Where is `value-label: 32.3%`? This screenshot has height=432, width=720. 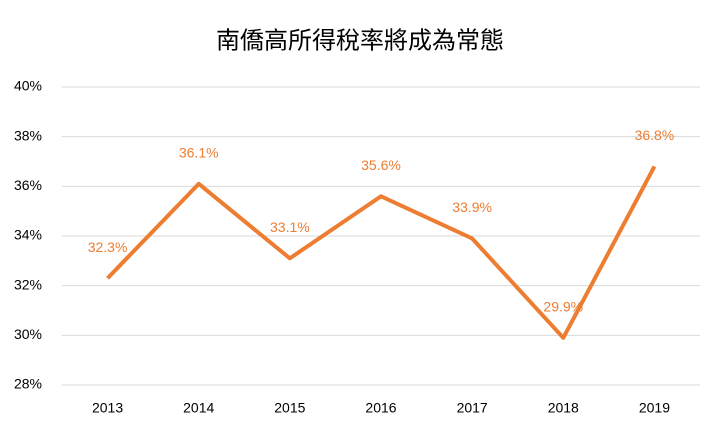
value-label: 32.3% is located at coordinates (108, 247).